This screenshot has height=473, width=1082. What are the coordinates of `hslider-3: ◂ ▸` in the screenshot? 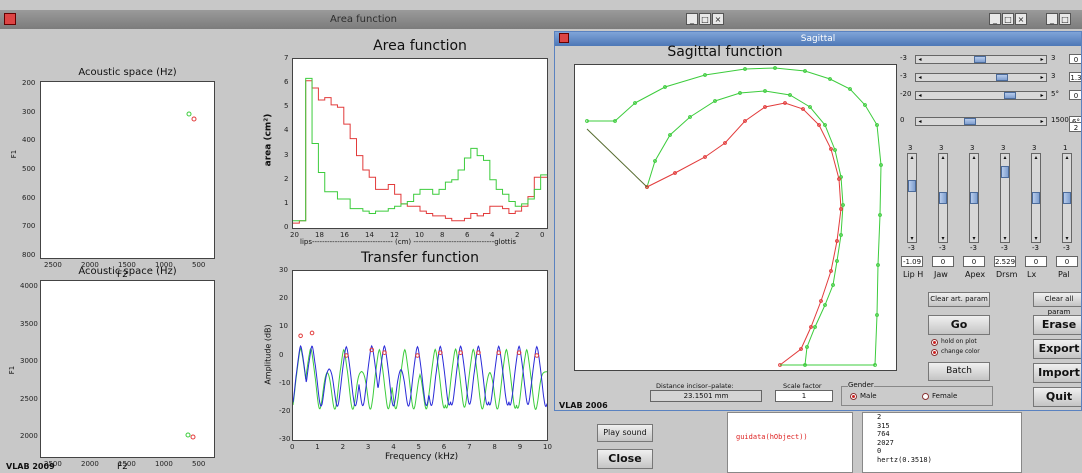 It's located at (981, 121).